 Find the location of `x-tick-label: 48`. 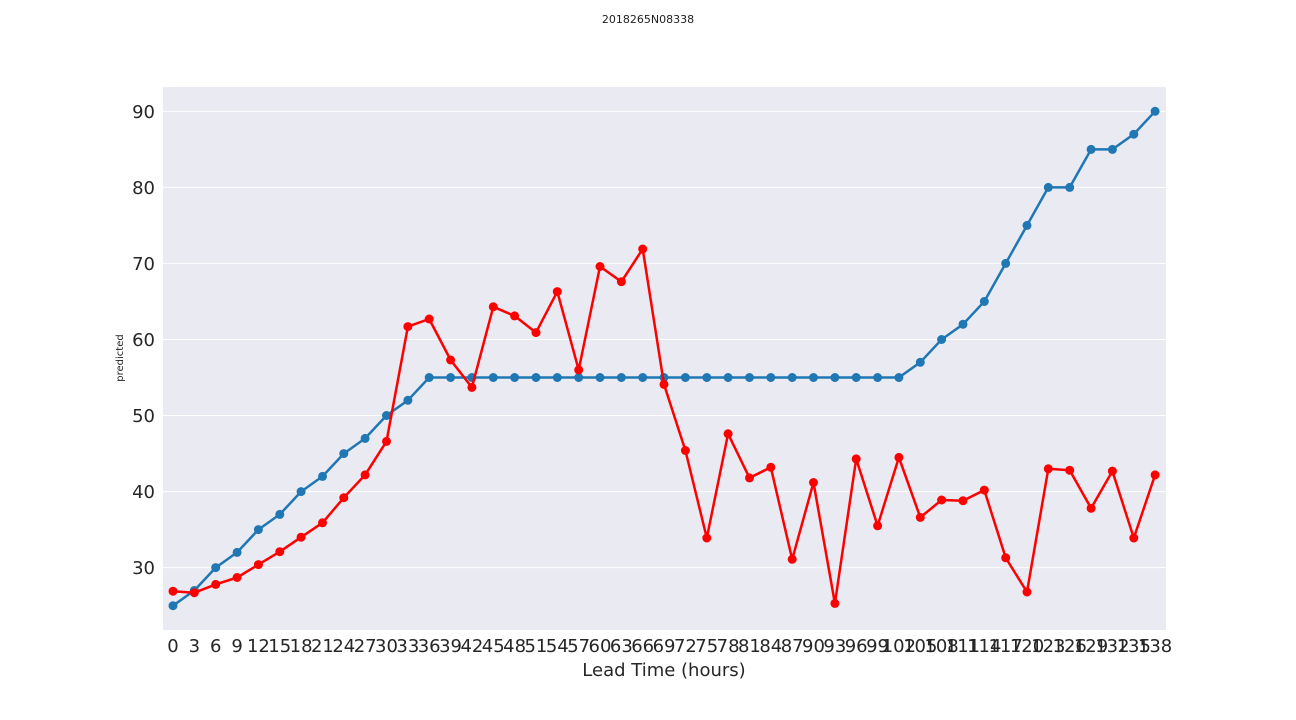

x-tick-label: 48 is located at coordinates (514, 646).